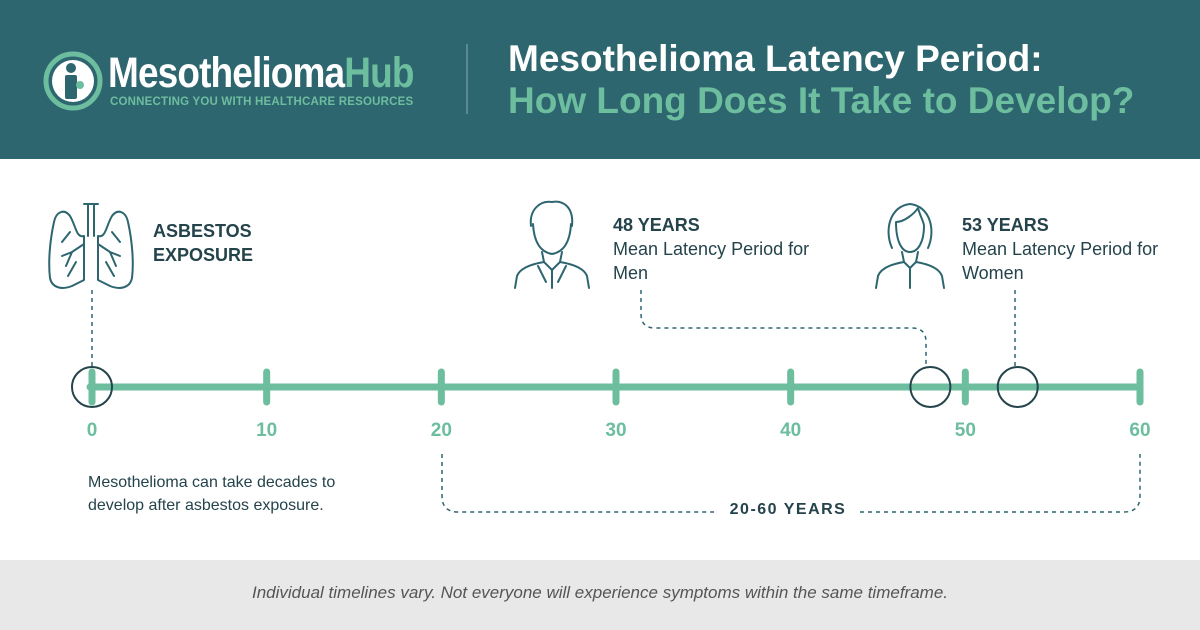 The image size is (1200, 630). Describe the element at coordinates (267, 430) in the screenshot. I see `tick-label: 10` at that location.